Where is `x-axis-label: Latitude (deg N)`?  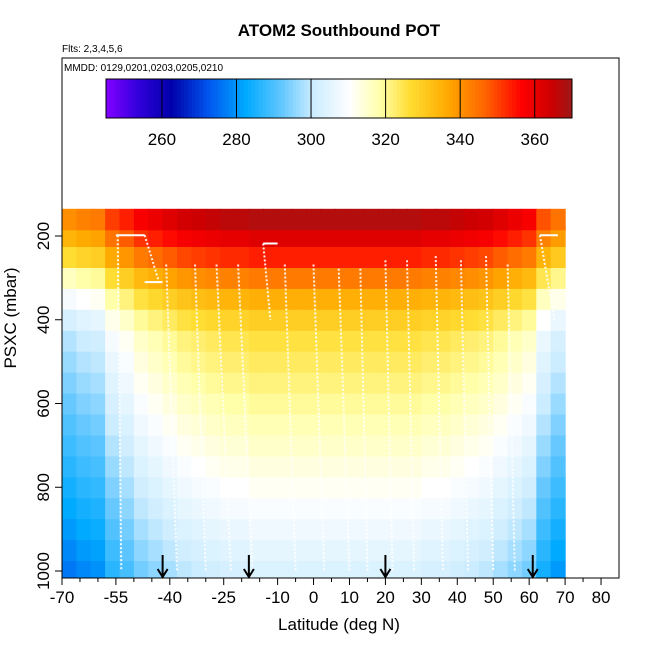 x-axis-label: Latitude (deg N) is located at coordinates (339, 624).